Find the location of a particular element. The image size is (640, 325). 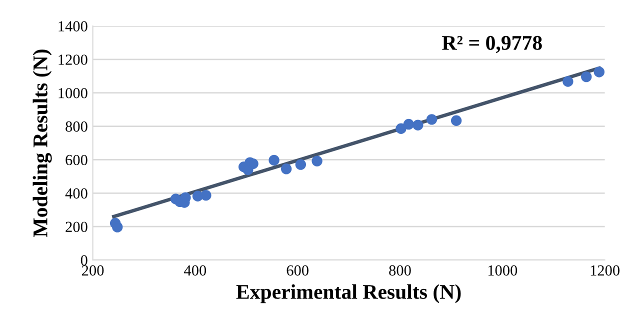

y-tick-label: 1000 is located at coordinates (73, 93).